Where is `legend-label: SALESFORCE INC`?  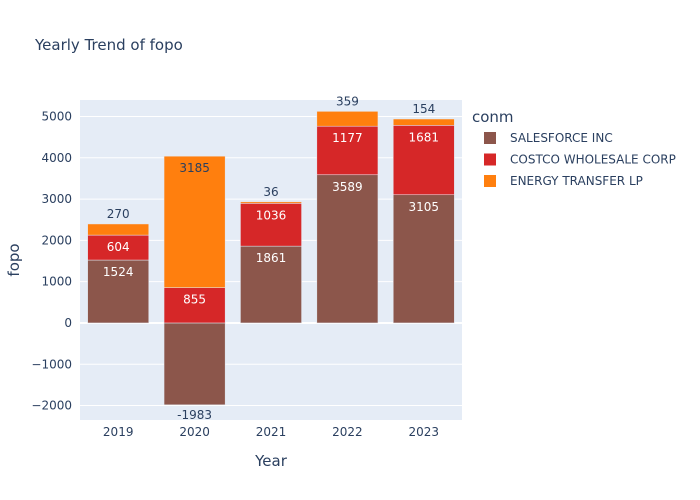
legend-label: SALESFORCE INC is located at coordinates (561, 138).